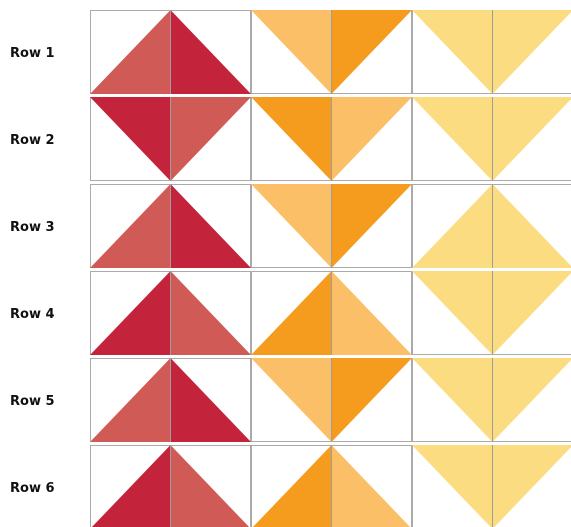  Describe the element at coordinates (32, 314) in the screenshot. I see `row-label-4: Row 4` at that location.